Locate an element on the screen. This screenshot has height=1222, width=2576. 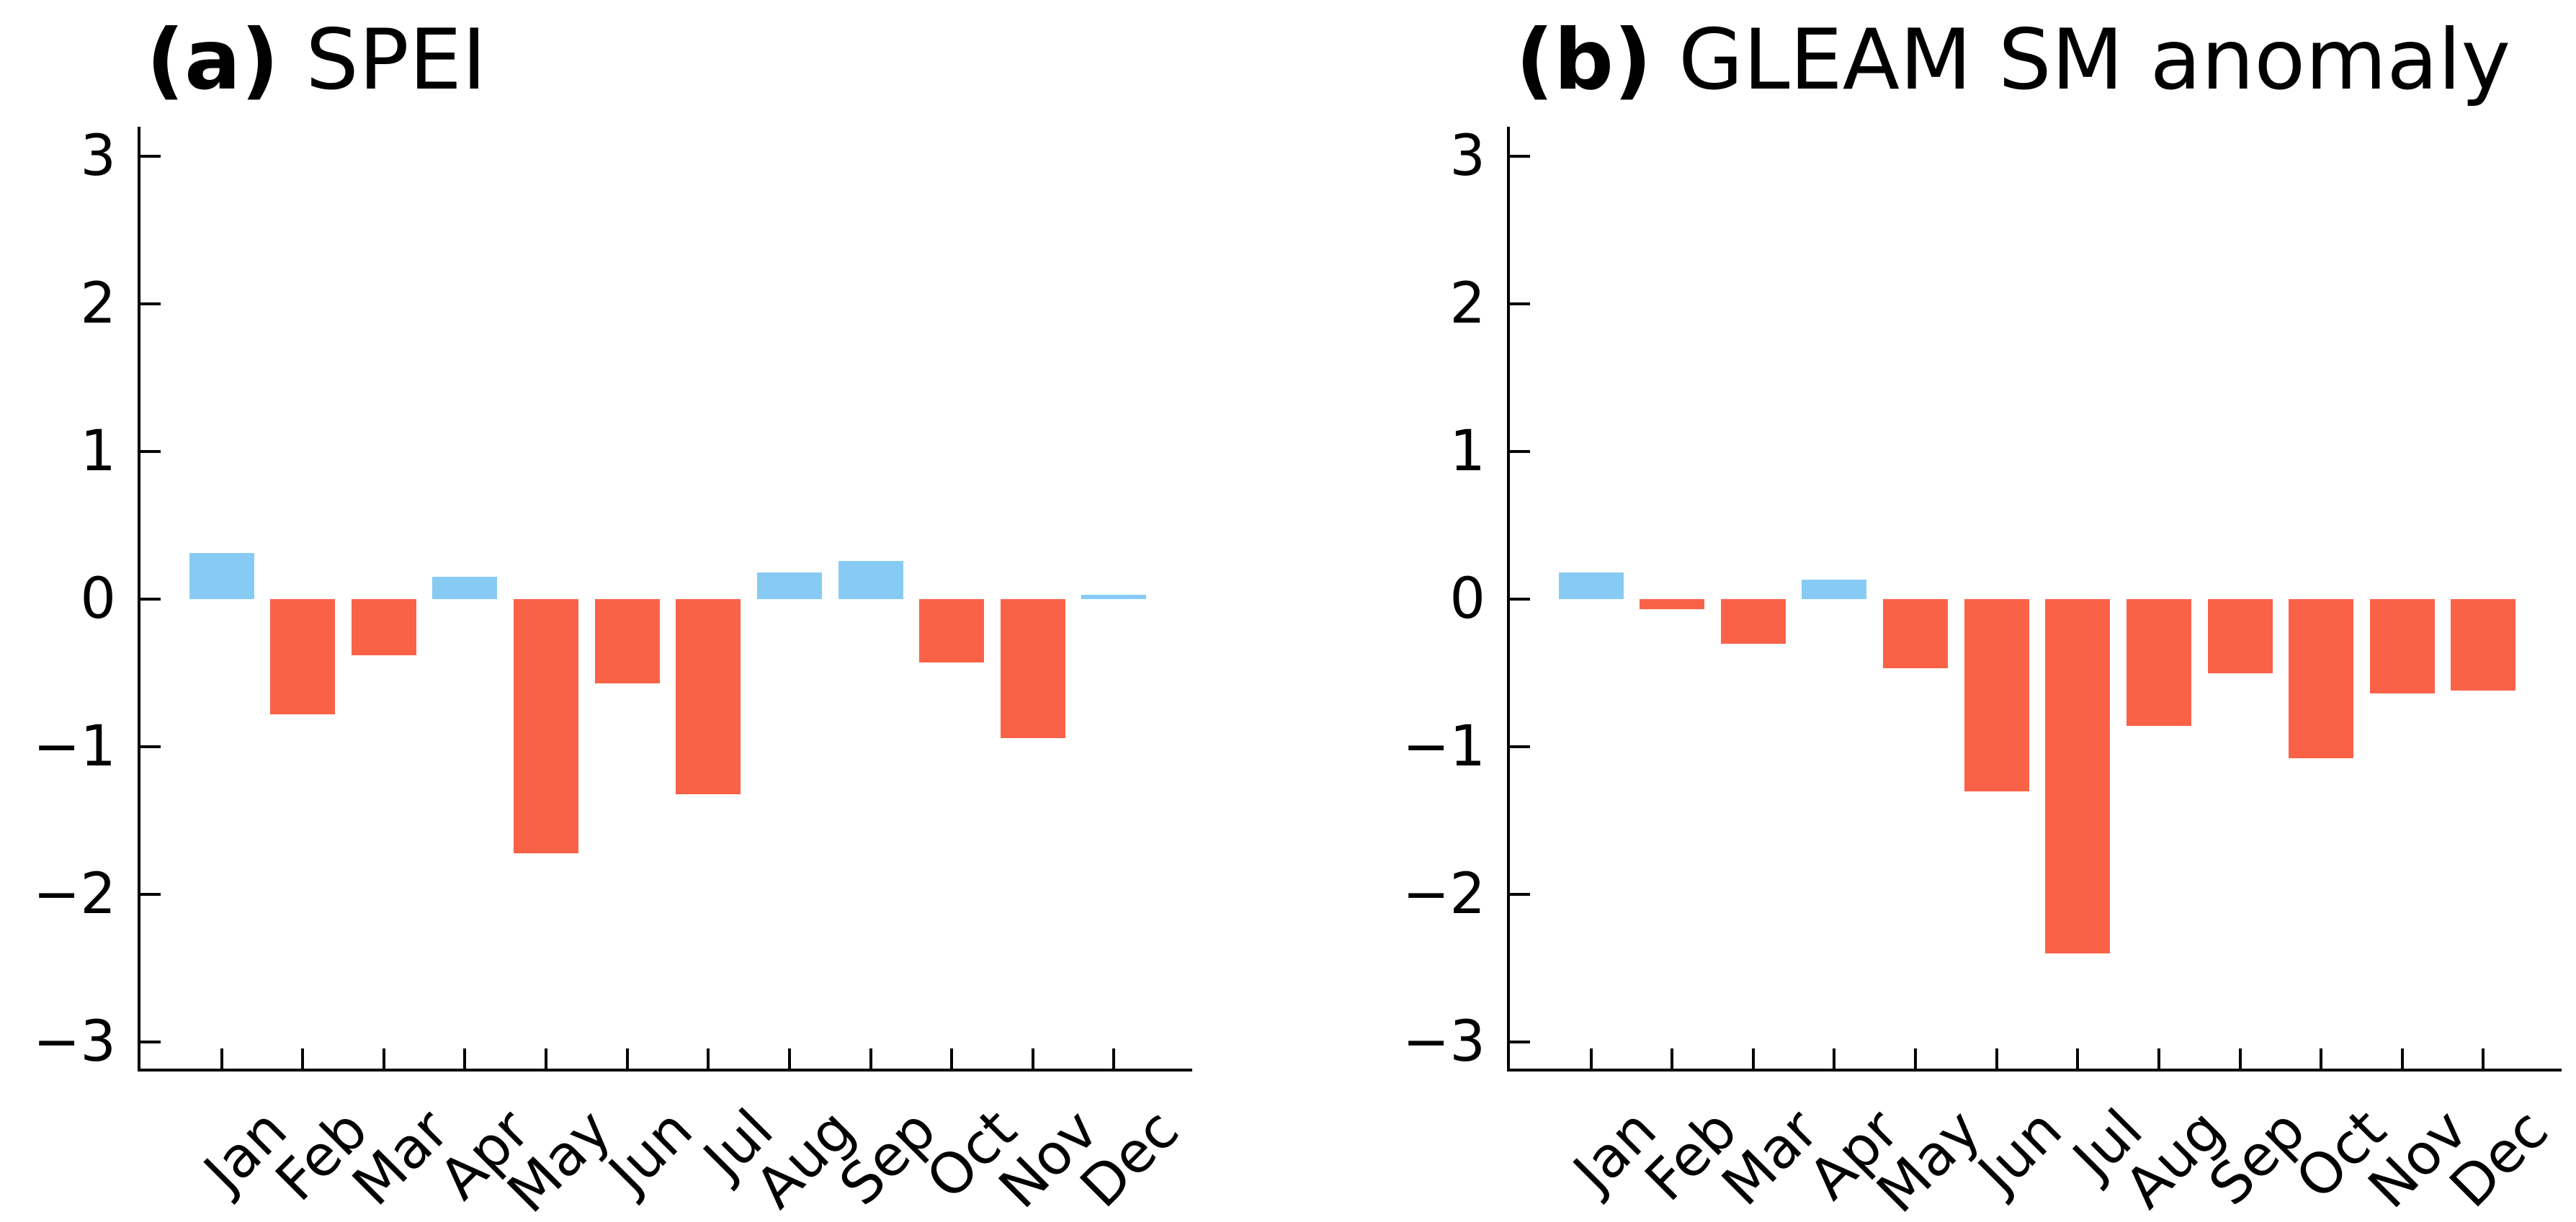
y-tick-label-a-0: 0 is located at coordinates (98, 599).